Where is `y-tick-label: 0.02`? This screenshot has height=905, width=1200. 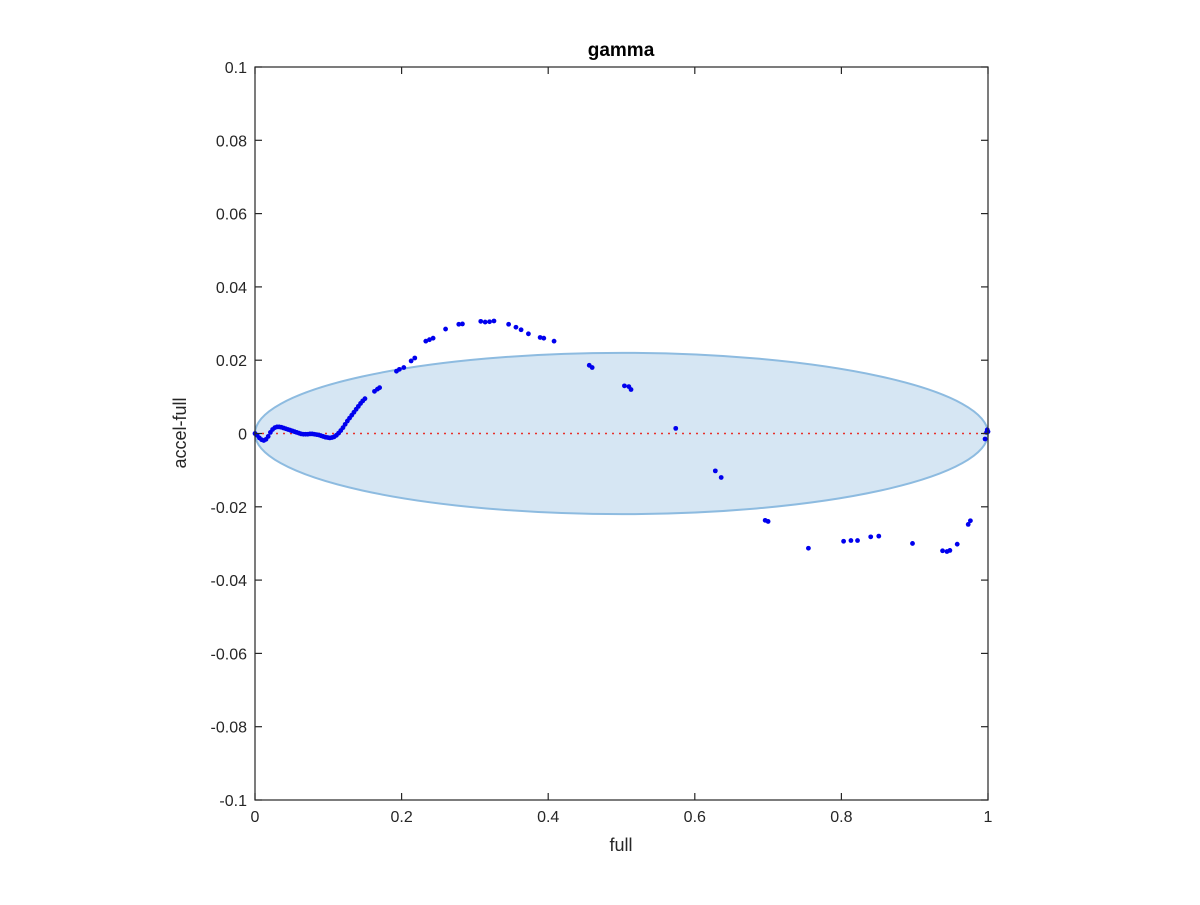 y-tick-label: 0.02 is located at coordinates (231, 361).